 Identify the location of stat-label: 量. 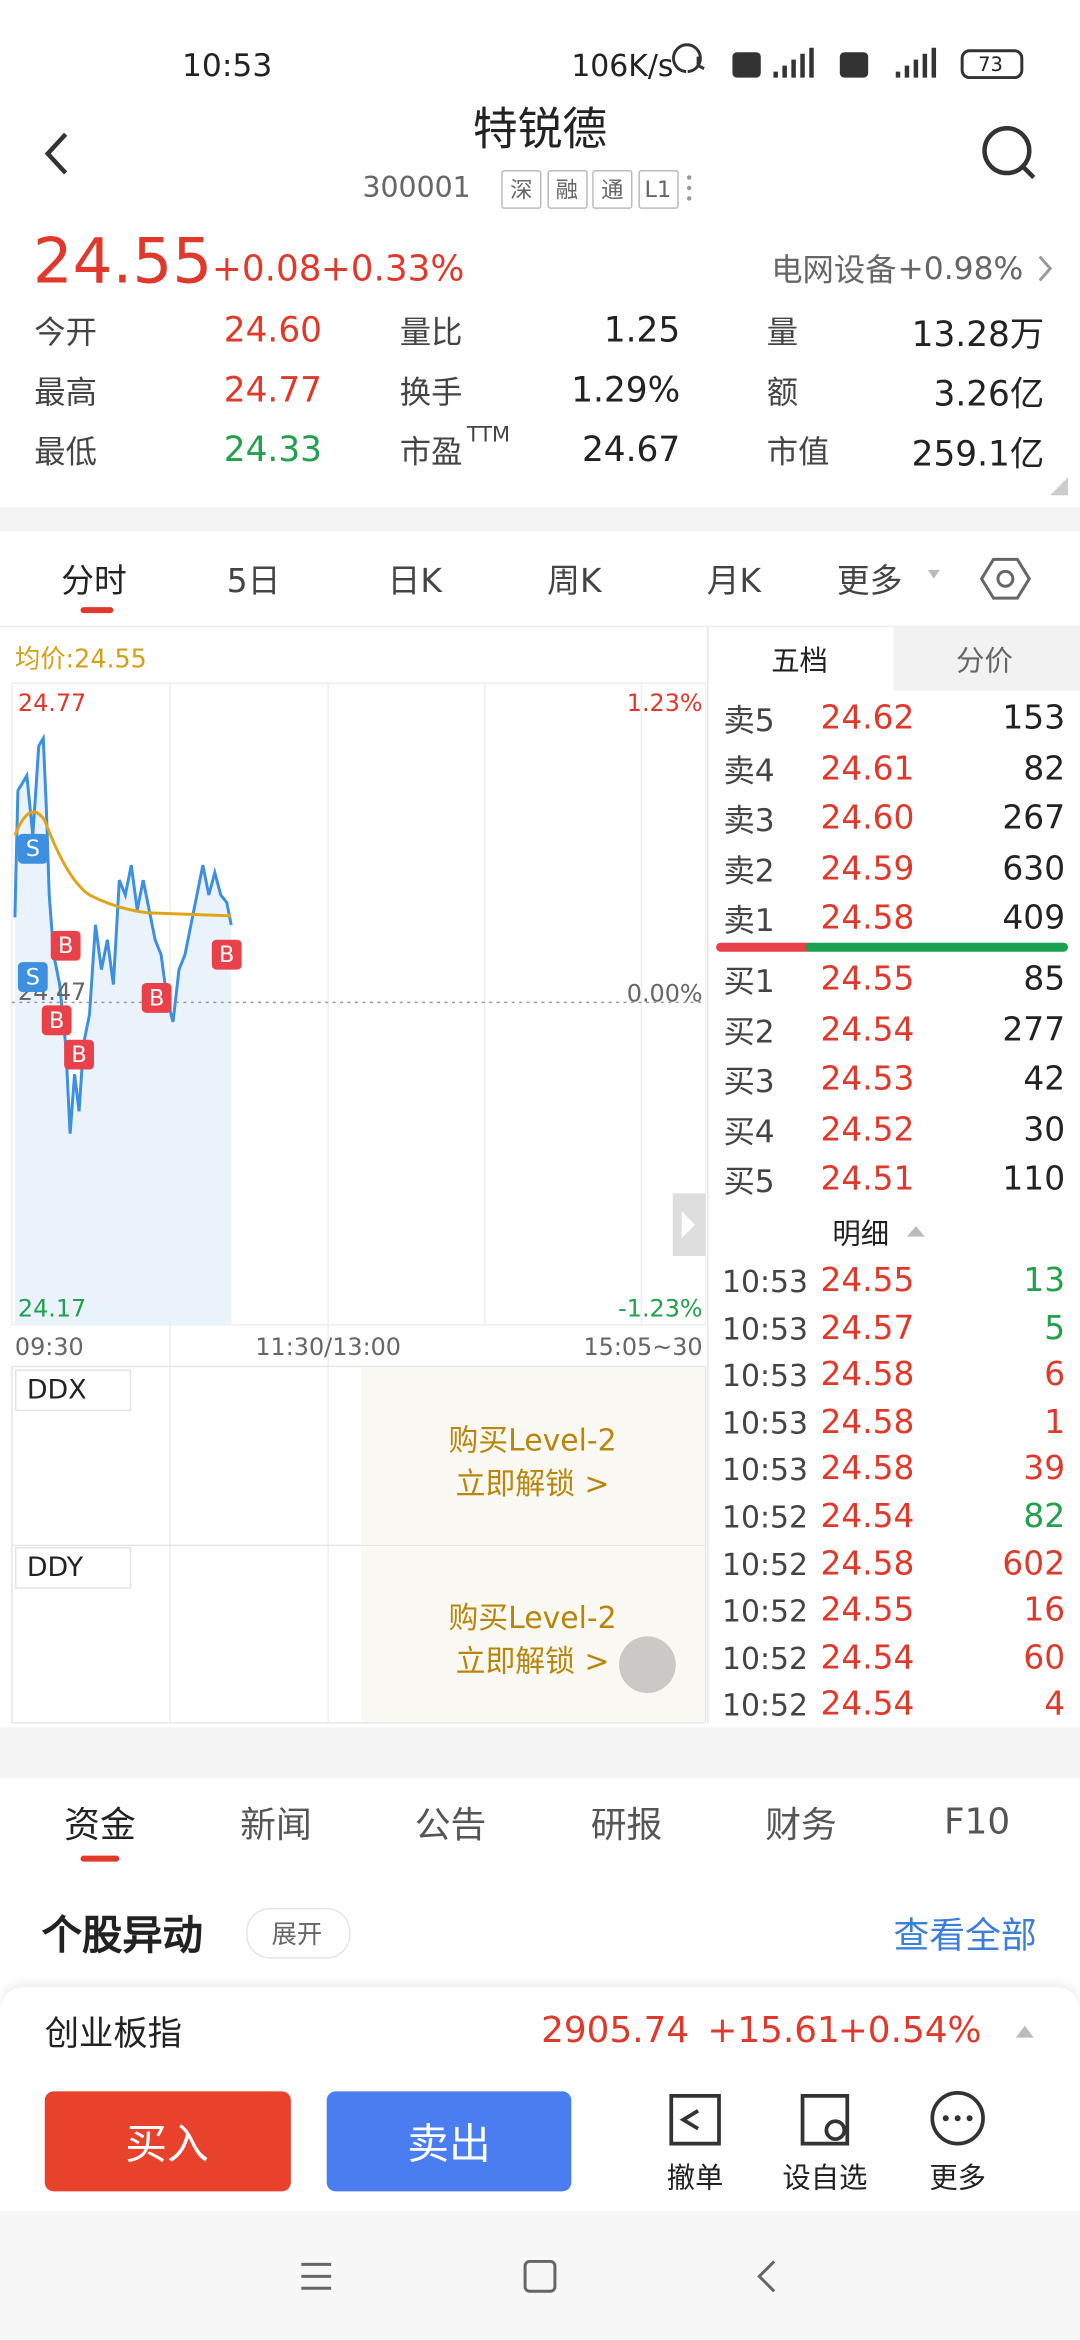
(782, 332).